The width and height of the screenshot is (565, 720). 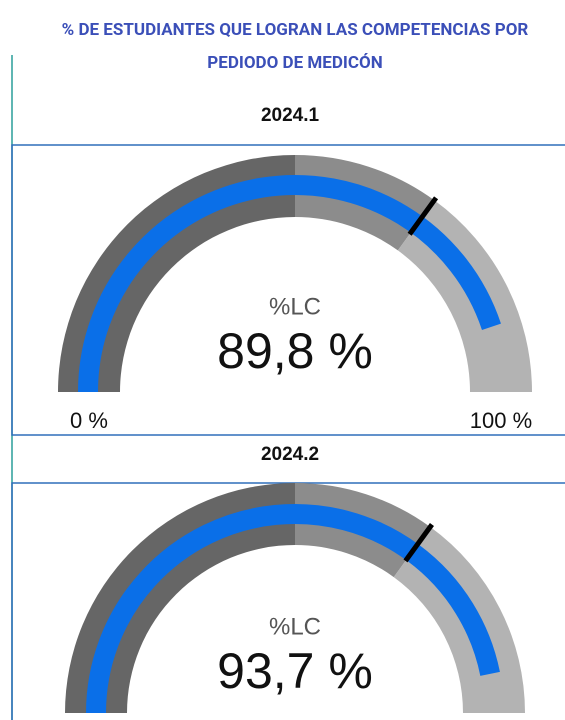 I want to click on gauge-value: 89,8 %, so click(x=295, y=351).